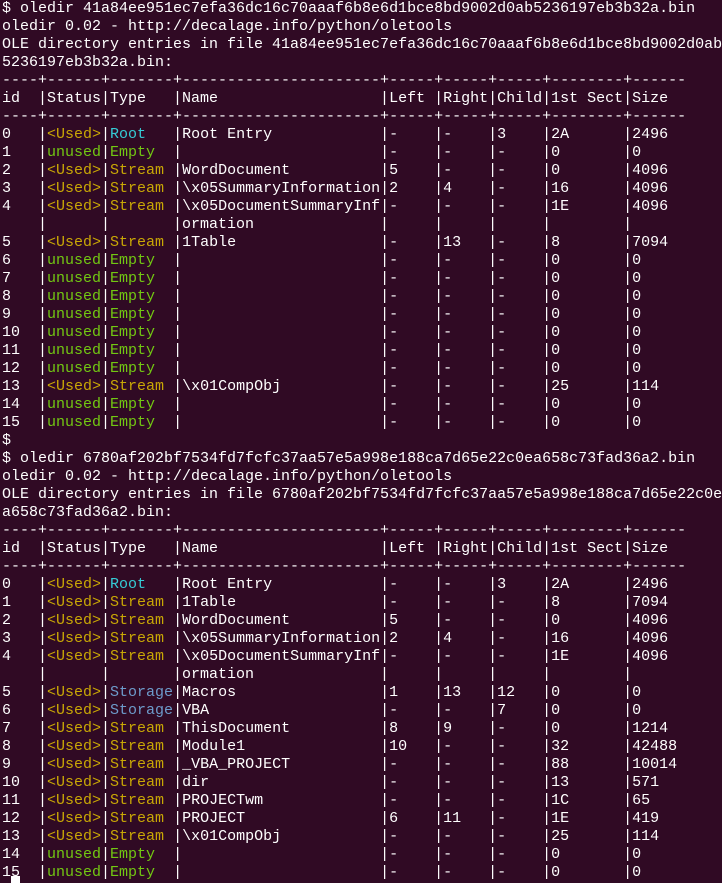 The width and height of the screenshot is (722, 883). I want to click on terminal-text: | | |ormation | | | | |, so click(317, 674).